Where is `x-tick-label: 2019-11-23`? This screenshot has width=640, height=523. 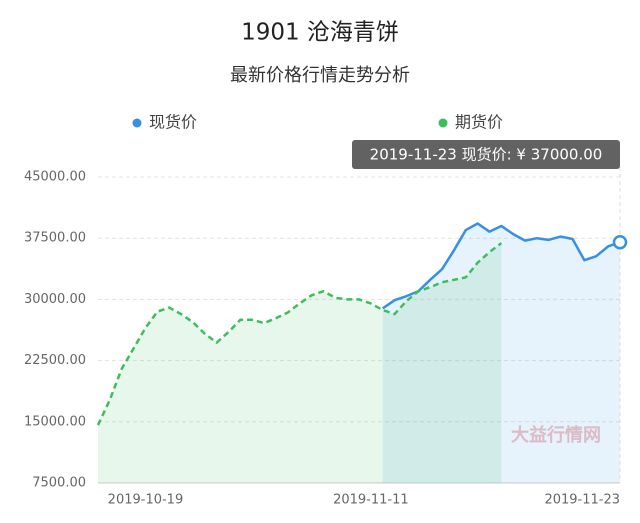 x-tick-label: 2019-11-23 is located at coordinates (582, 500).